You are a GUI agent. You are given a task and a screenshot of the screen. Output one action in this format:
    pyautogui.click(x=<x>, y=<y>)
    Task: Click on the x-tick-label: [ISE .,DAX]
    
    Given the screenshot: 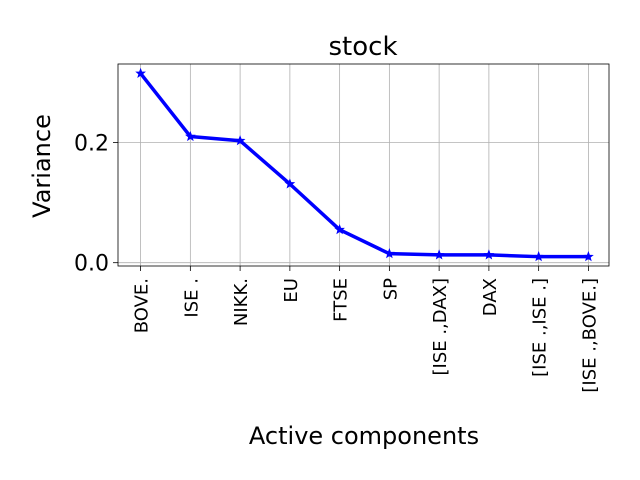 What is the action you would take?
    pyautogui.click(x=440, y=327)
    